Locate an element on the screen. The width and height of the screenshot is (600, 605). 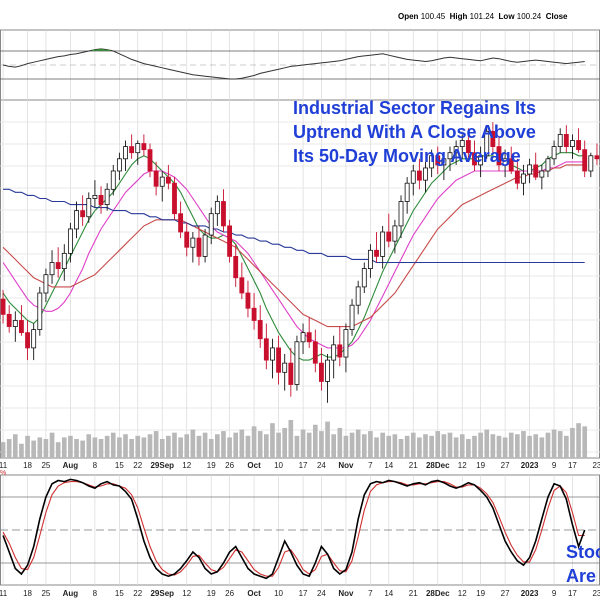
x-tick-label: 21 is located at coordinates (413, 593).